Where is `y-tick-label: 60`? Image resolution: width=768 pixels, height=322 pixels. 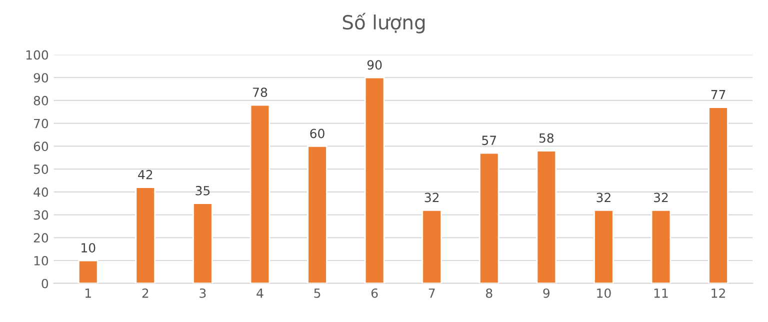
y-tick-label: 60 is located at coordinates (41, 147).